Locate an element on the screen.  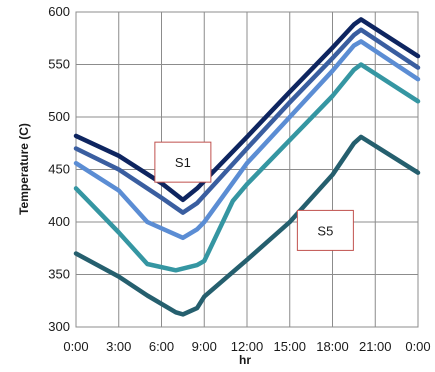
y-tick-label-2: 400 is located at coordinates (59, 221).